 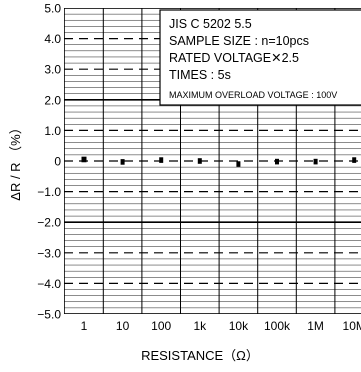 I want to click on y-tick-label: −5.0, so click(x=49, y=315).